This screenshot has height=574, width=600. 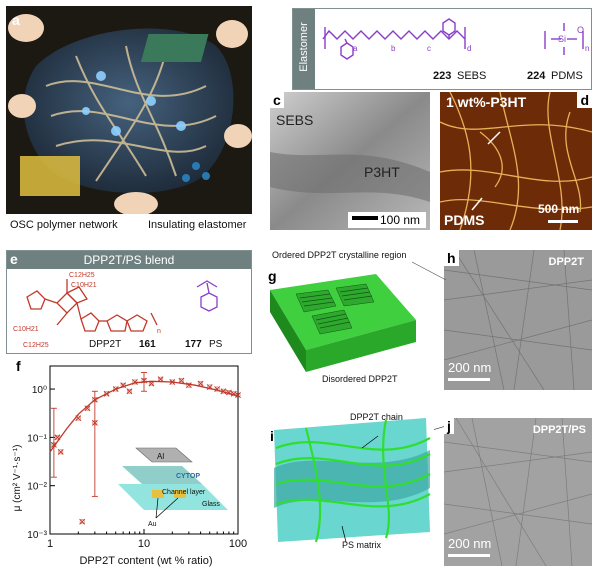 I want to click on x-tick-label: 100, so click(x=238, y=544).